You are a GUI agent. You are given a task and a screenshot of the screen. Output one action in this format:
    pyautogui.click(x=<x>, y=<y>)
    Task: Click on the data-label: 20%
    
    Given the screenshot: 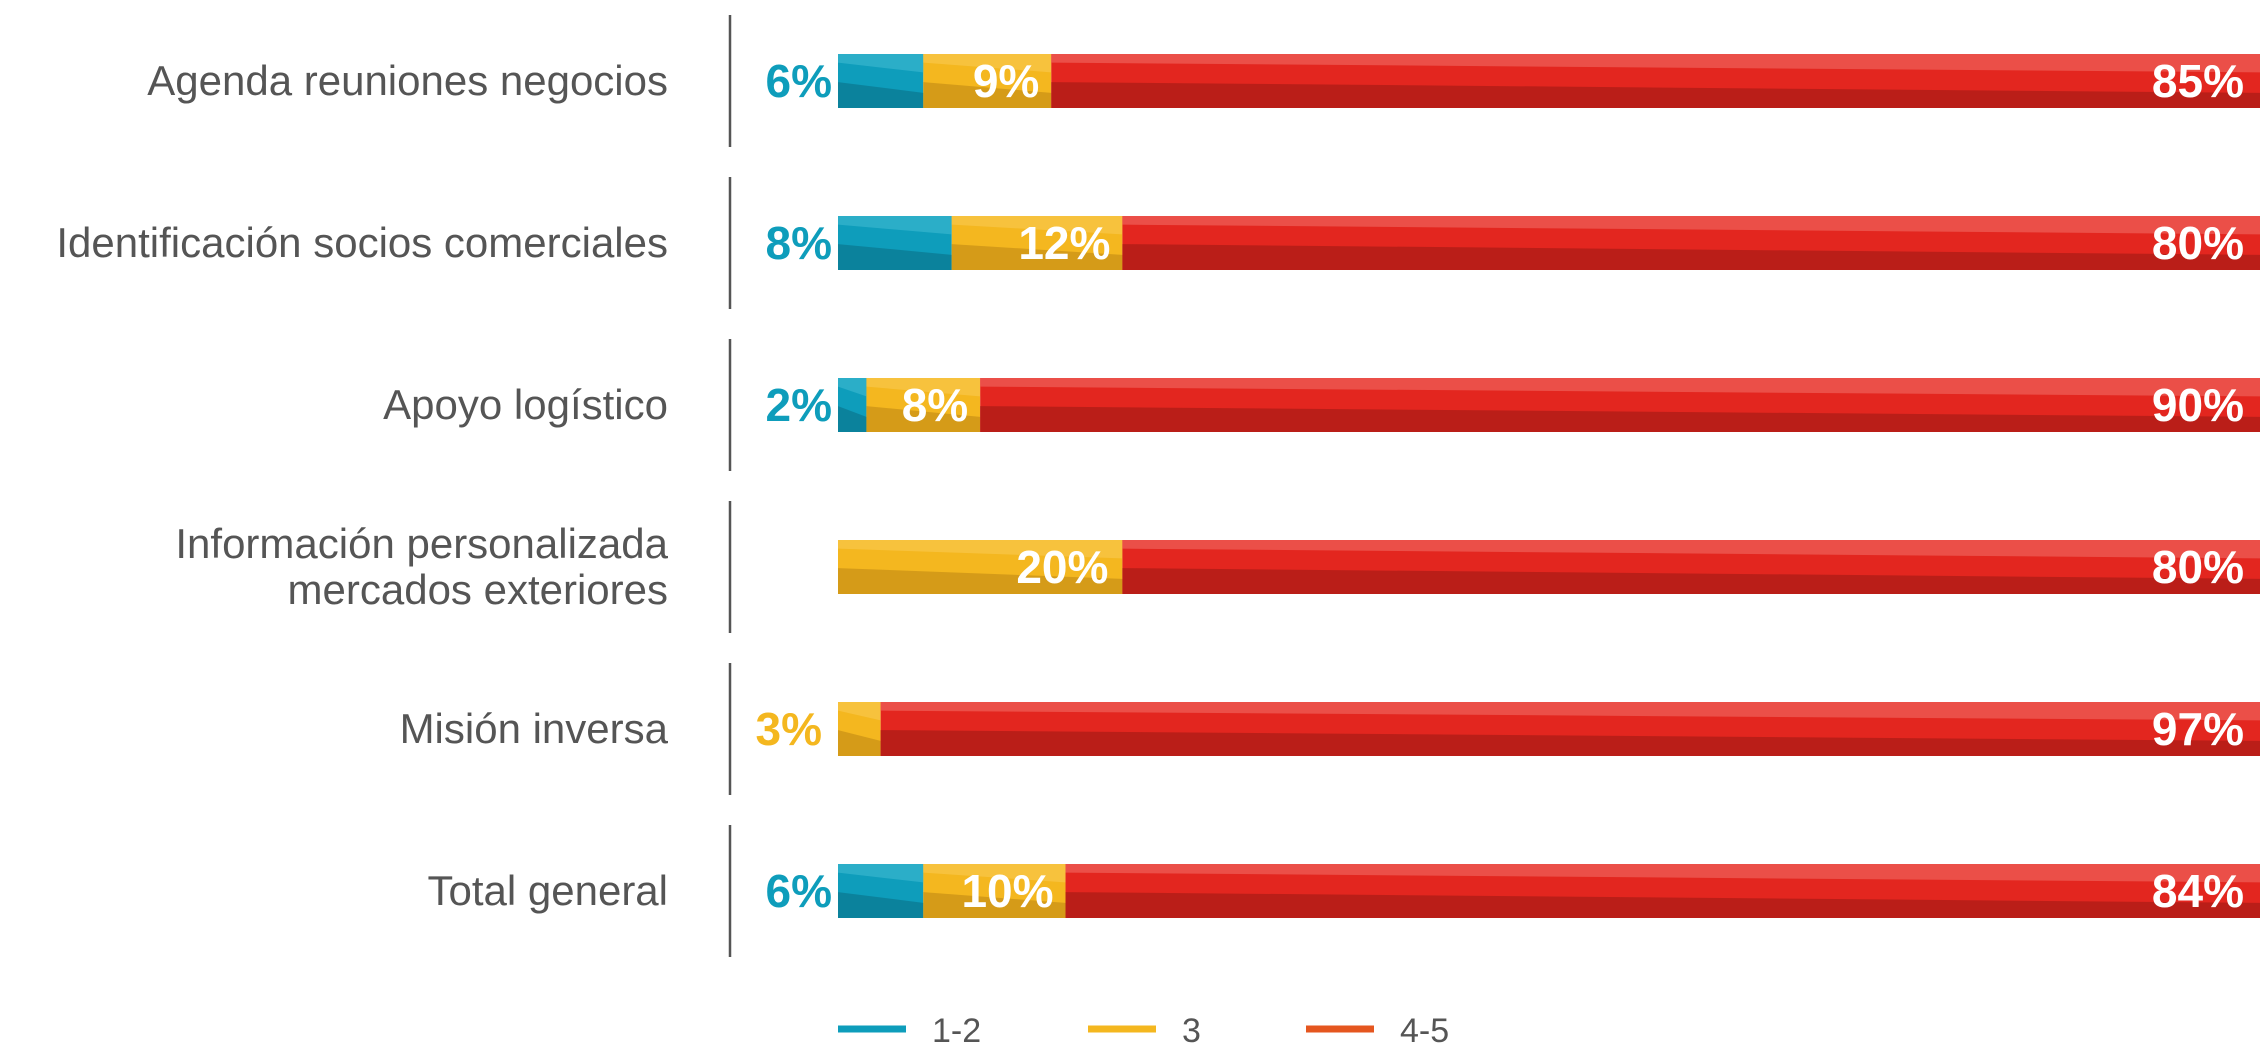 What is the action you would take?
    pyautogui.click(x=1062, y=567)
    